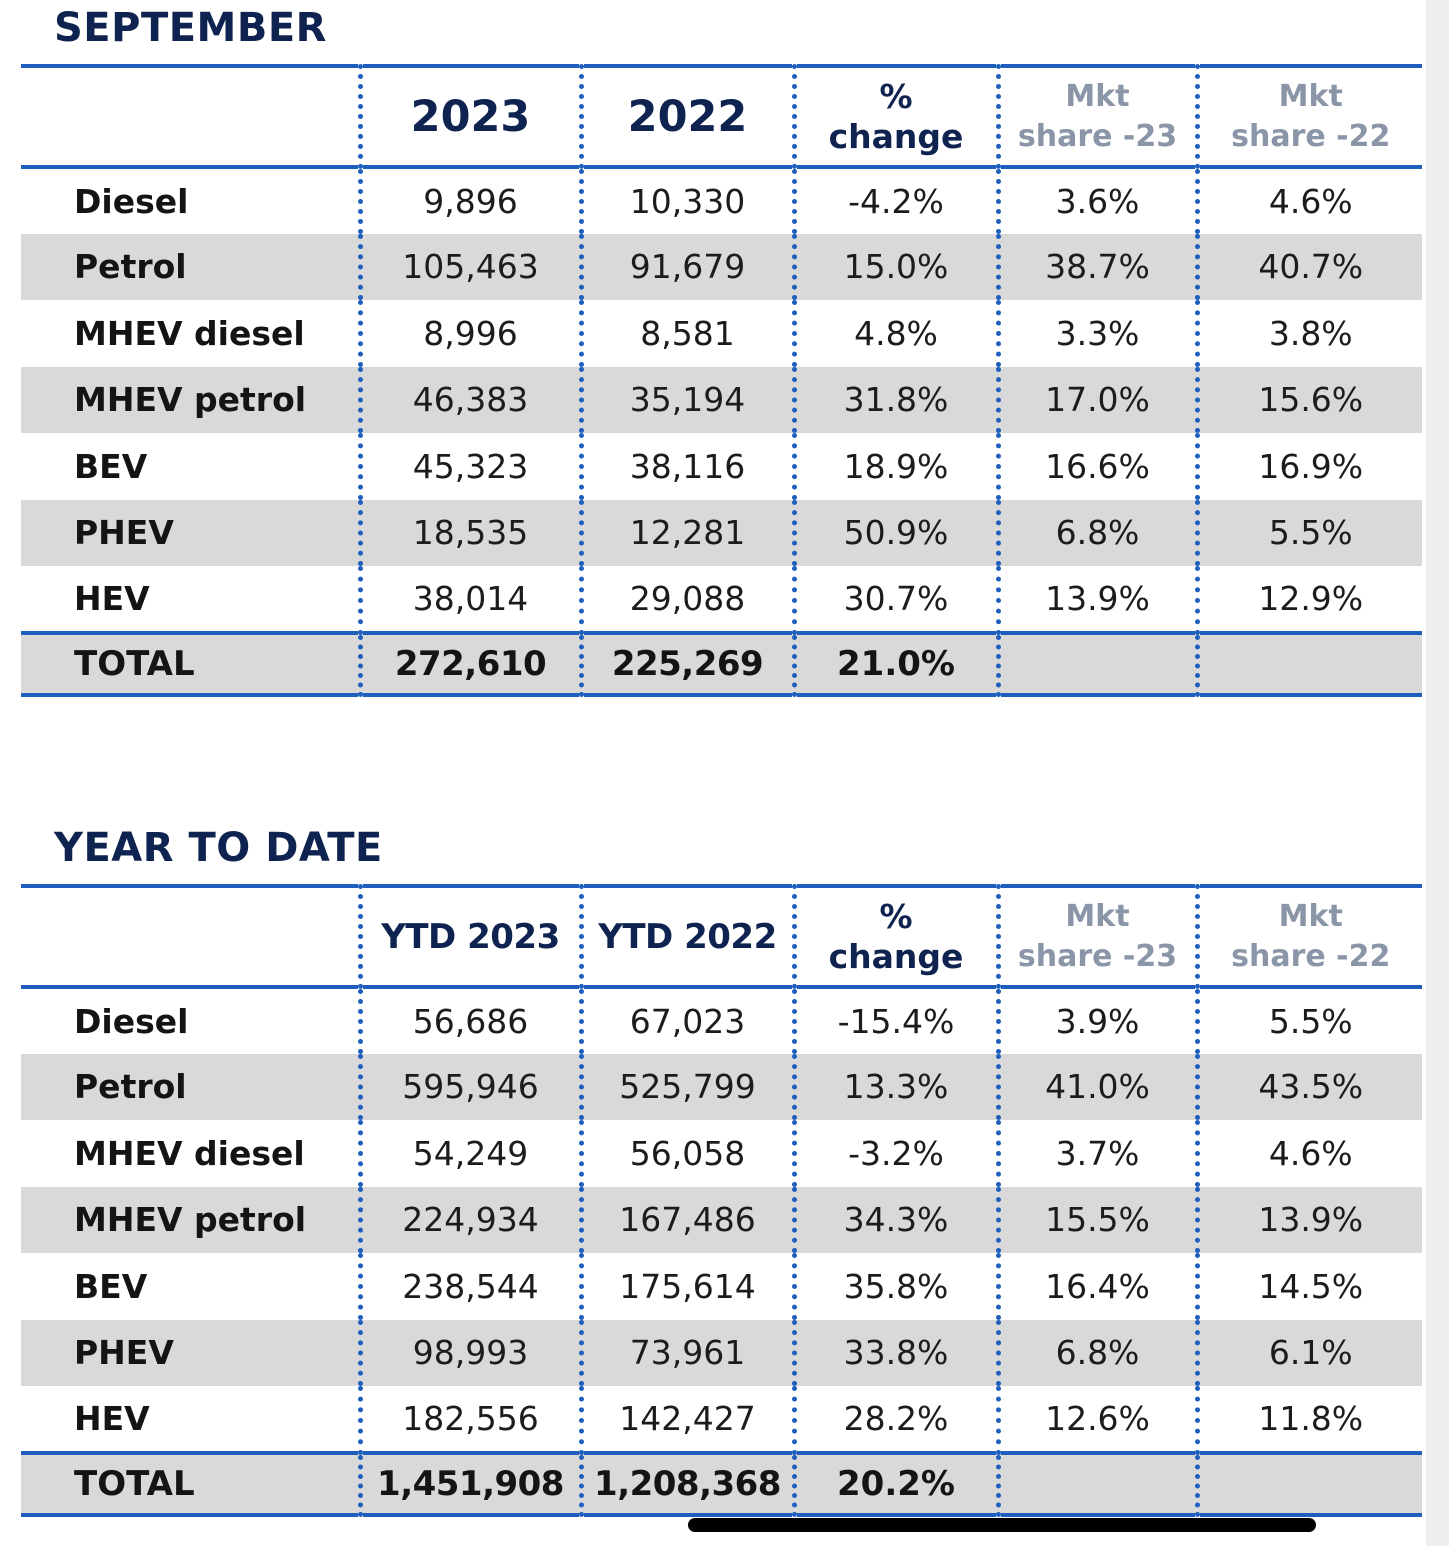  What do you see at coordinates (1096, 599) in the screenshot?
I see `market-share-23: 13.9%` at bounding box center [1096, 599].